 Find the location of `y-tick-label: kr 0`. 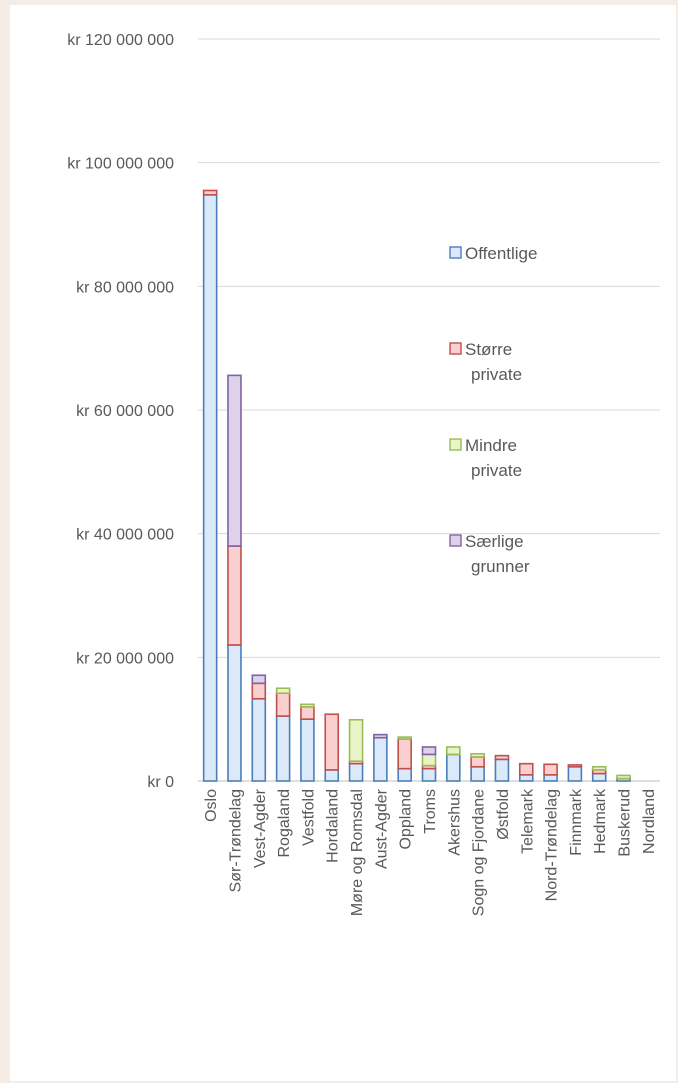

y-tick-label: kr 0 is located at coordinates (160, 782).